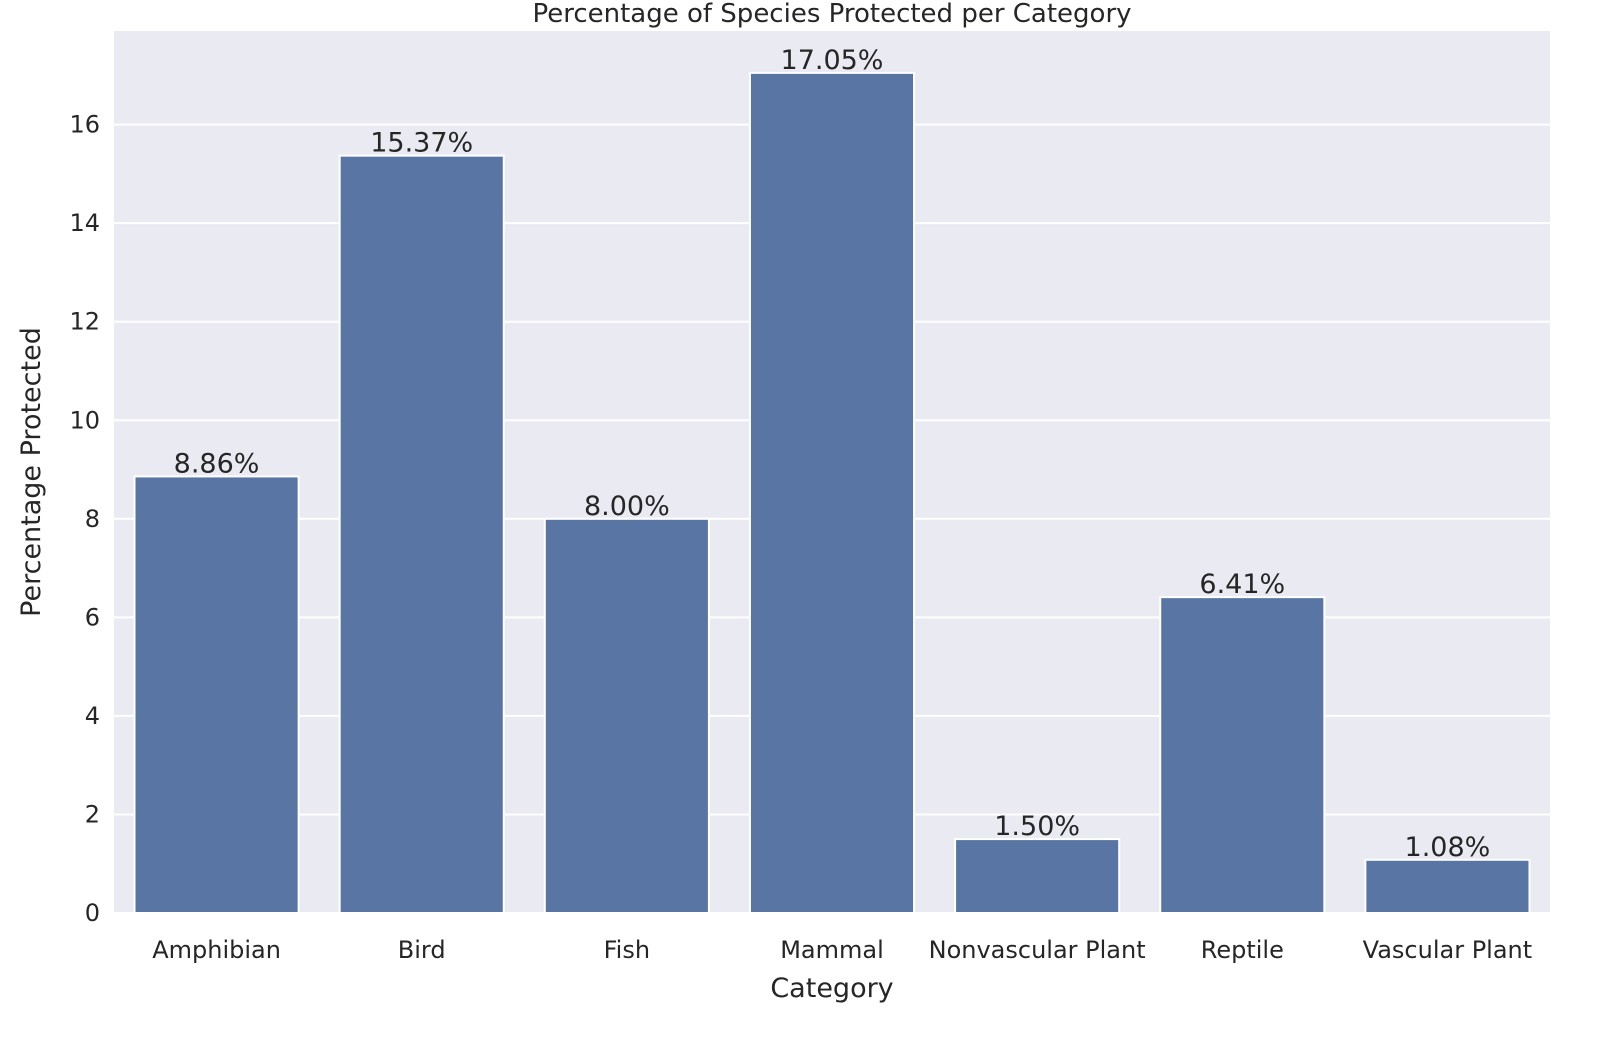 This screenshot has width=1624, height=1062. I want to click on bar-value-label: 1.50%, so click(1037, 826).